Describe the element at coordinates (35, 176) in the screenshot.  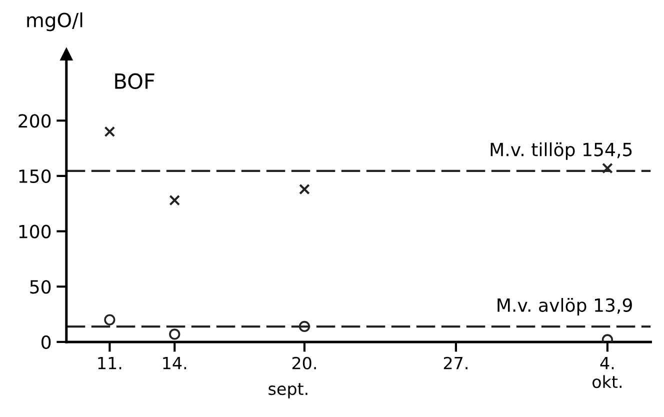
I see `y-tick-label: 150` at that location.